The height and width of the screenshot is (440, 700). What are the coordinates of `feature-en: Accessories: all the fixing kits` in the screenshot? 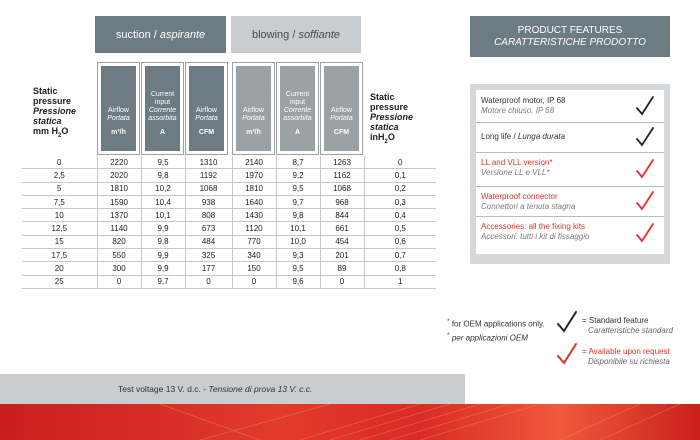 It's located at (533, 226).